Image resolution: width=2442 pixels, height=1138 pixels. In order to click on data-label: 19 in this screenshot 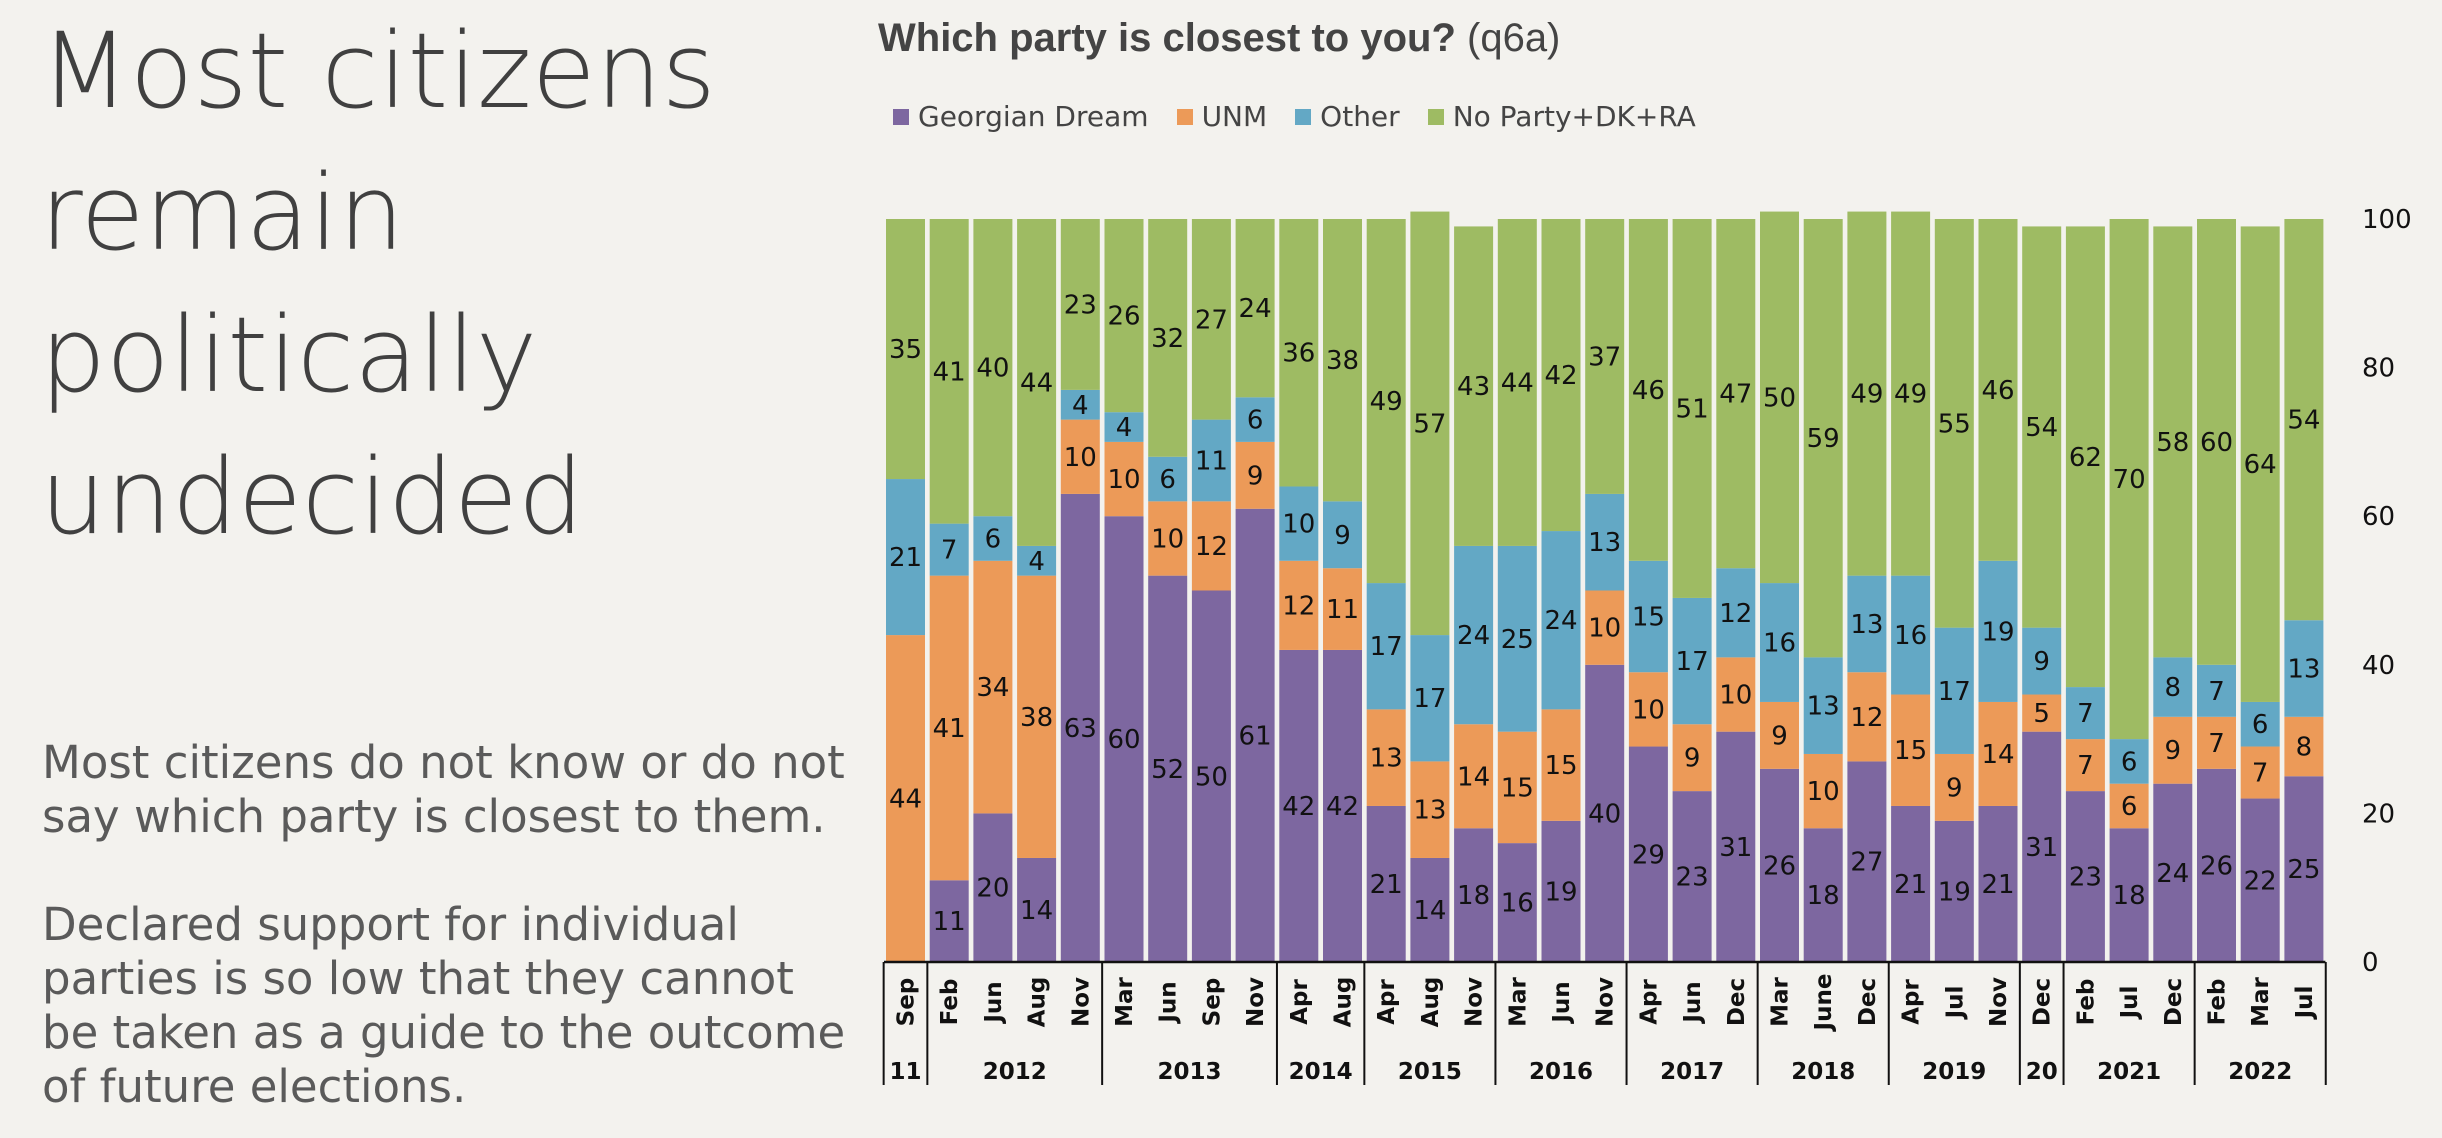, I will do `click(1954, 892)`.